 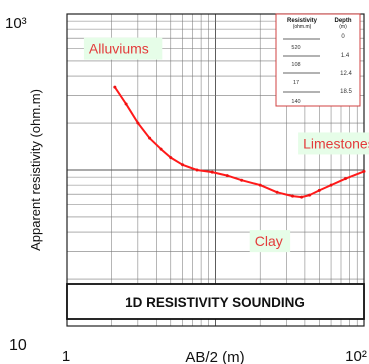 I want to click on annotation-label: Clay, so click(x=270, y=241).